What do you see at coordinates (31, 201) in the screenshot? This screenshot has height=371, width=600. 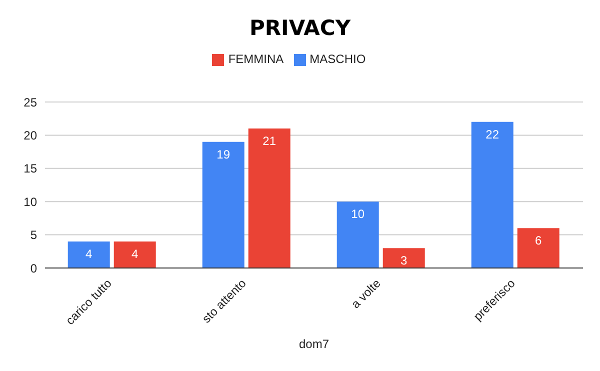 I see `y-tick-label: 10` at bounding box center [31, 201].